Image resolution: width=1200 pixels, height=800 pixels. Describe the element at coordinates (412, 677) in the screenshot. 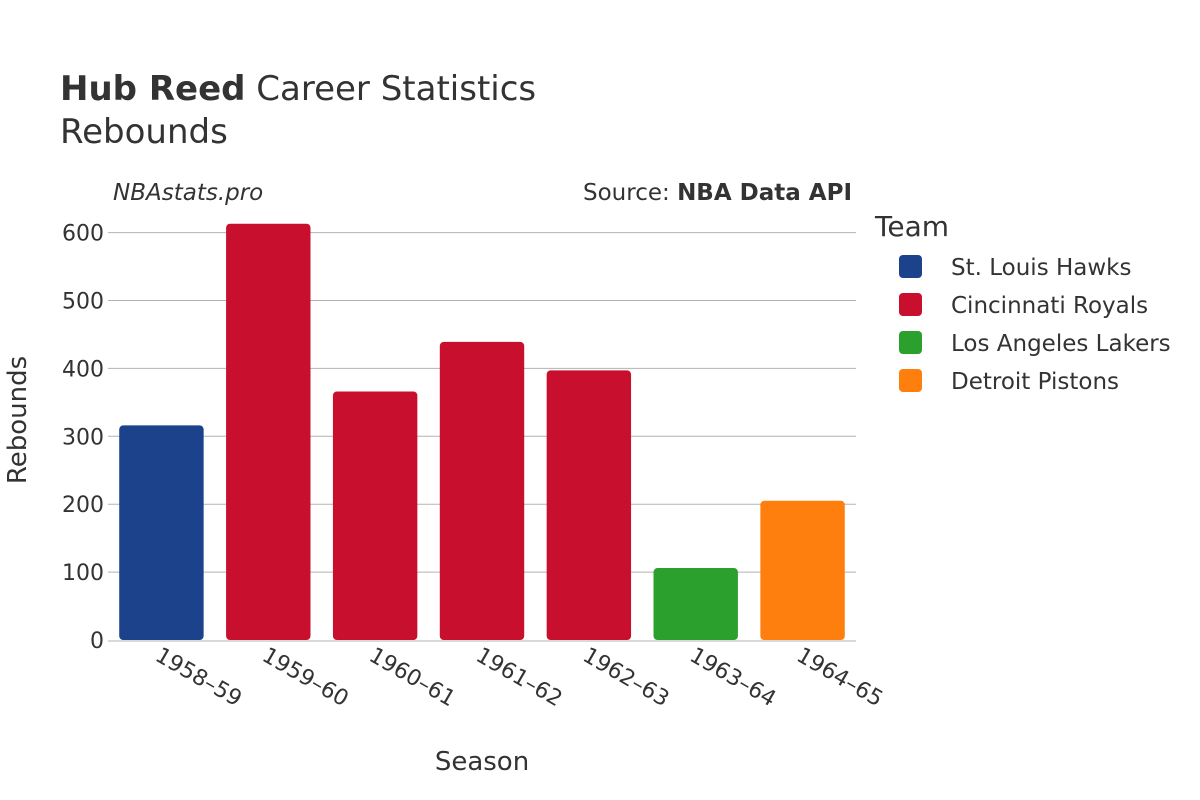

I see `x-tick-label: 1960–61` at that location.